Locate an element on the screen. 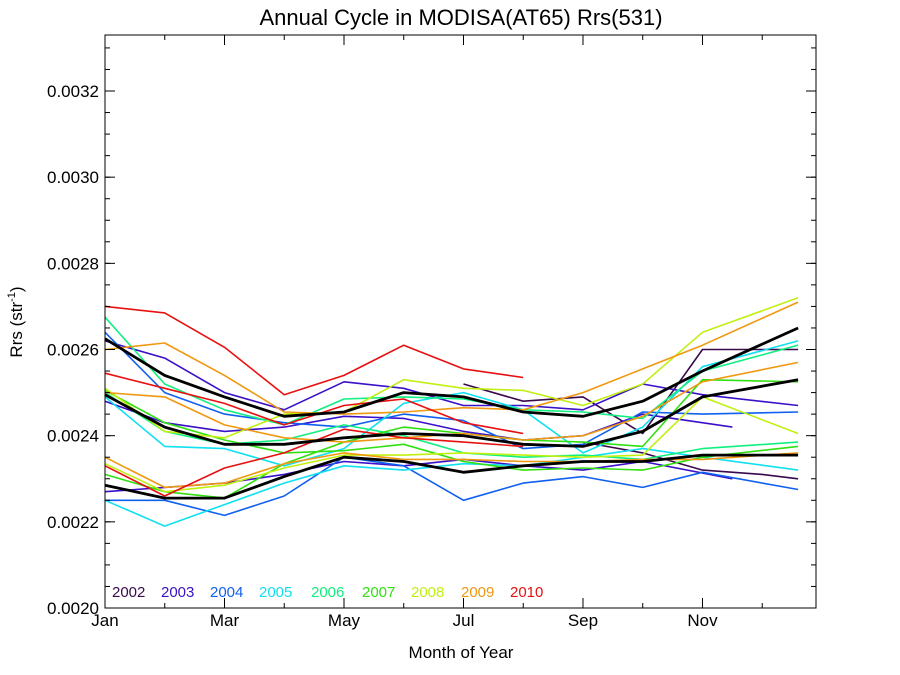  legend-item-2007: 2007 is located at coordinates (378, 592).